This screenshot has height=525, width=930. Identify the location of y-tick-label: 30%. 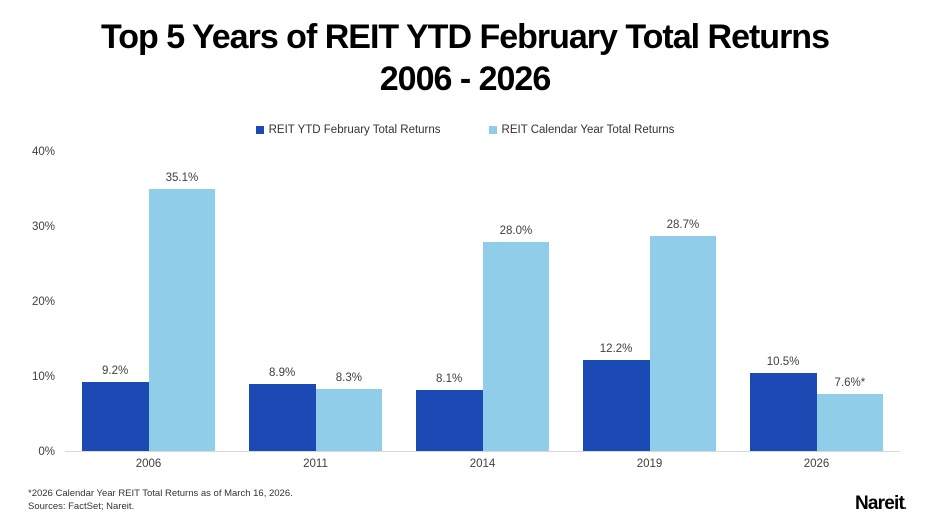
(43, 227).